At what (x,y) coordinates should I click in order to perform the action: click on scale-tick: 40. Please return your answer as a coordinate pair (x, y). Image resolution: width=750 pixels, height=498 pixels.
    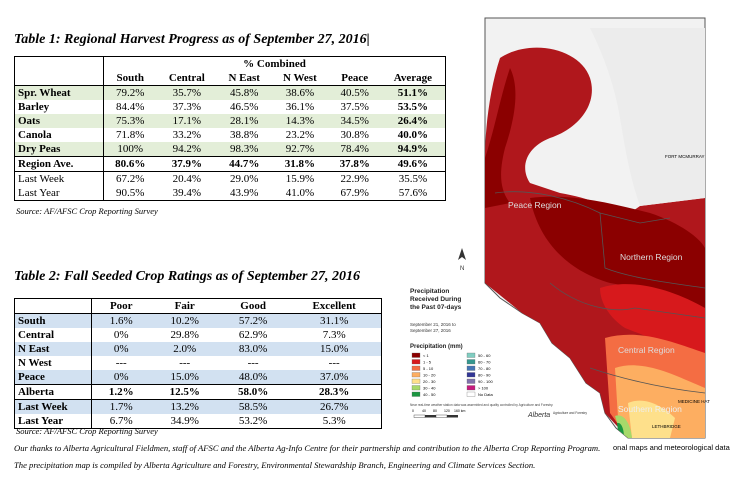
    Looking at the image, I should click on (424, 411).